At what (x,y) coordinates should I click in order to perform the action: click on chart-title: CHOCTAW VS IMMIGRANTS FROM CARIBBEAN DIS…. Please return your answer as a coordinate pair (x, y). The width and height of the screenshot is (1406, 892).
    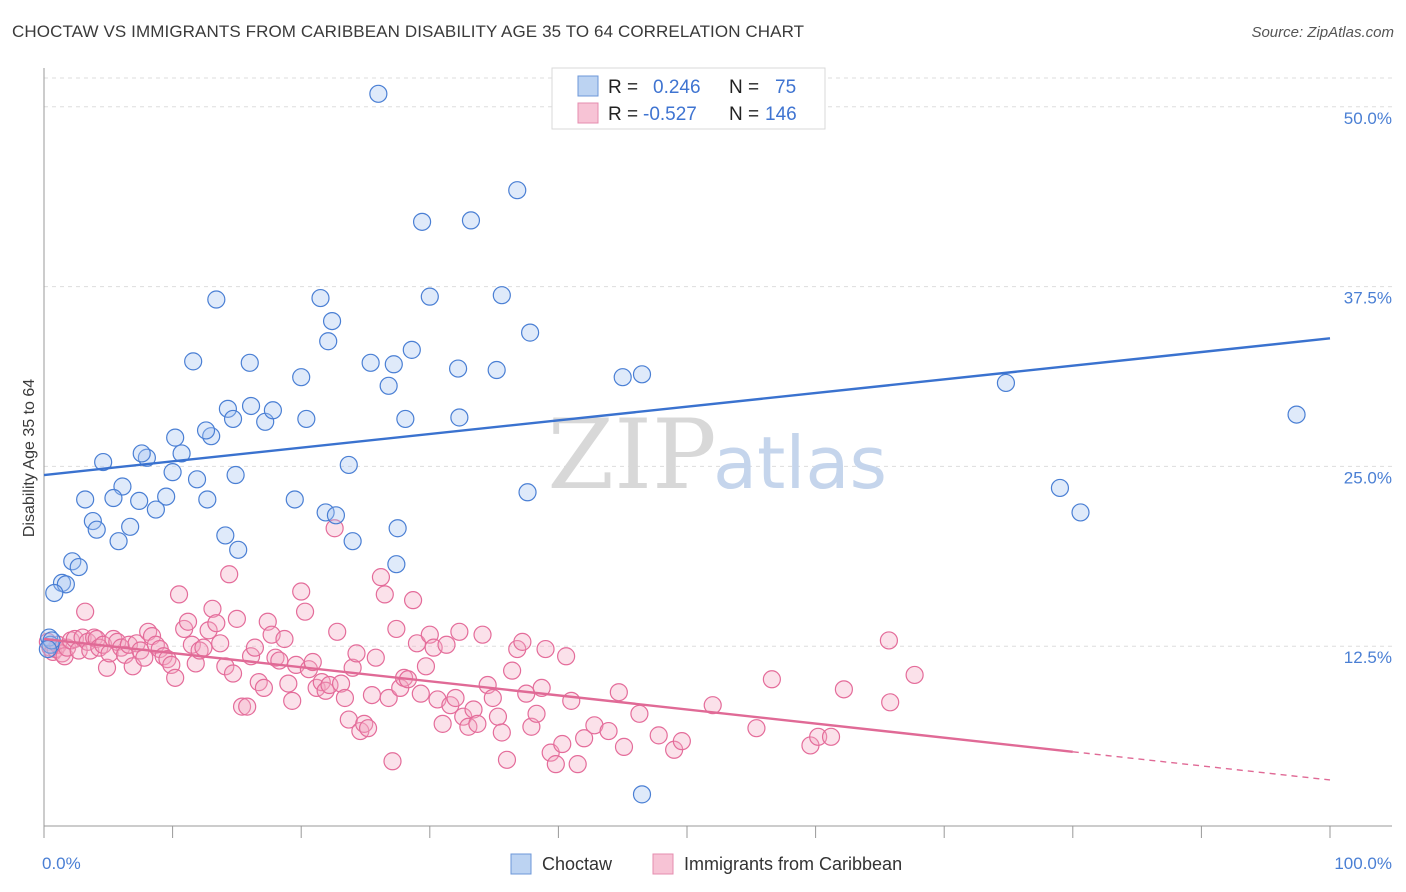
    Looking at the image, I should click on (408, 31).